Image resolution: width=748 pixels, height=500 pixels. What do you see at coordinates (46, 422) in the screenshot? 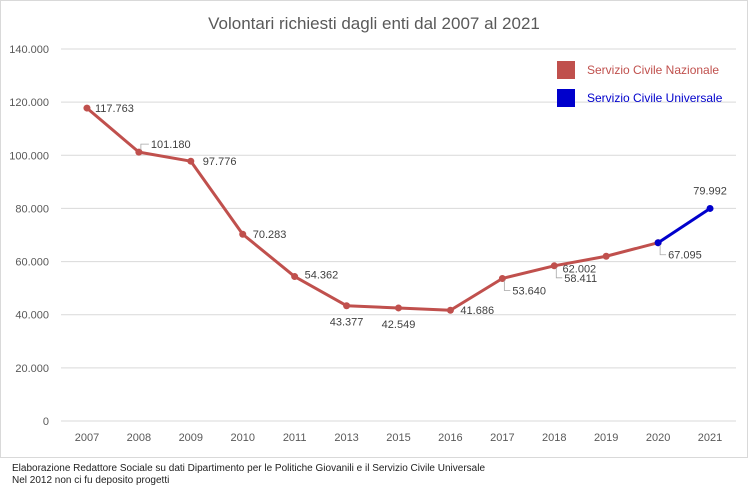
I see `y-tick-label: 0` at bounding box center [46, 422].